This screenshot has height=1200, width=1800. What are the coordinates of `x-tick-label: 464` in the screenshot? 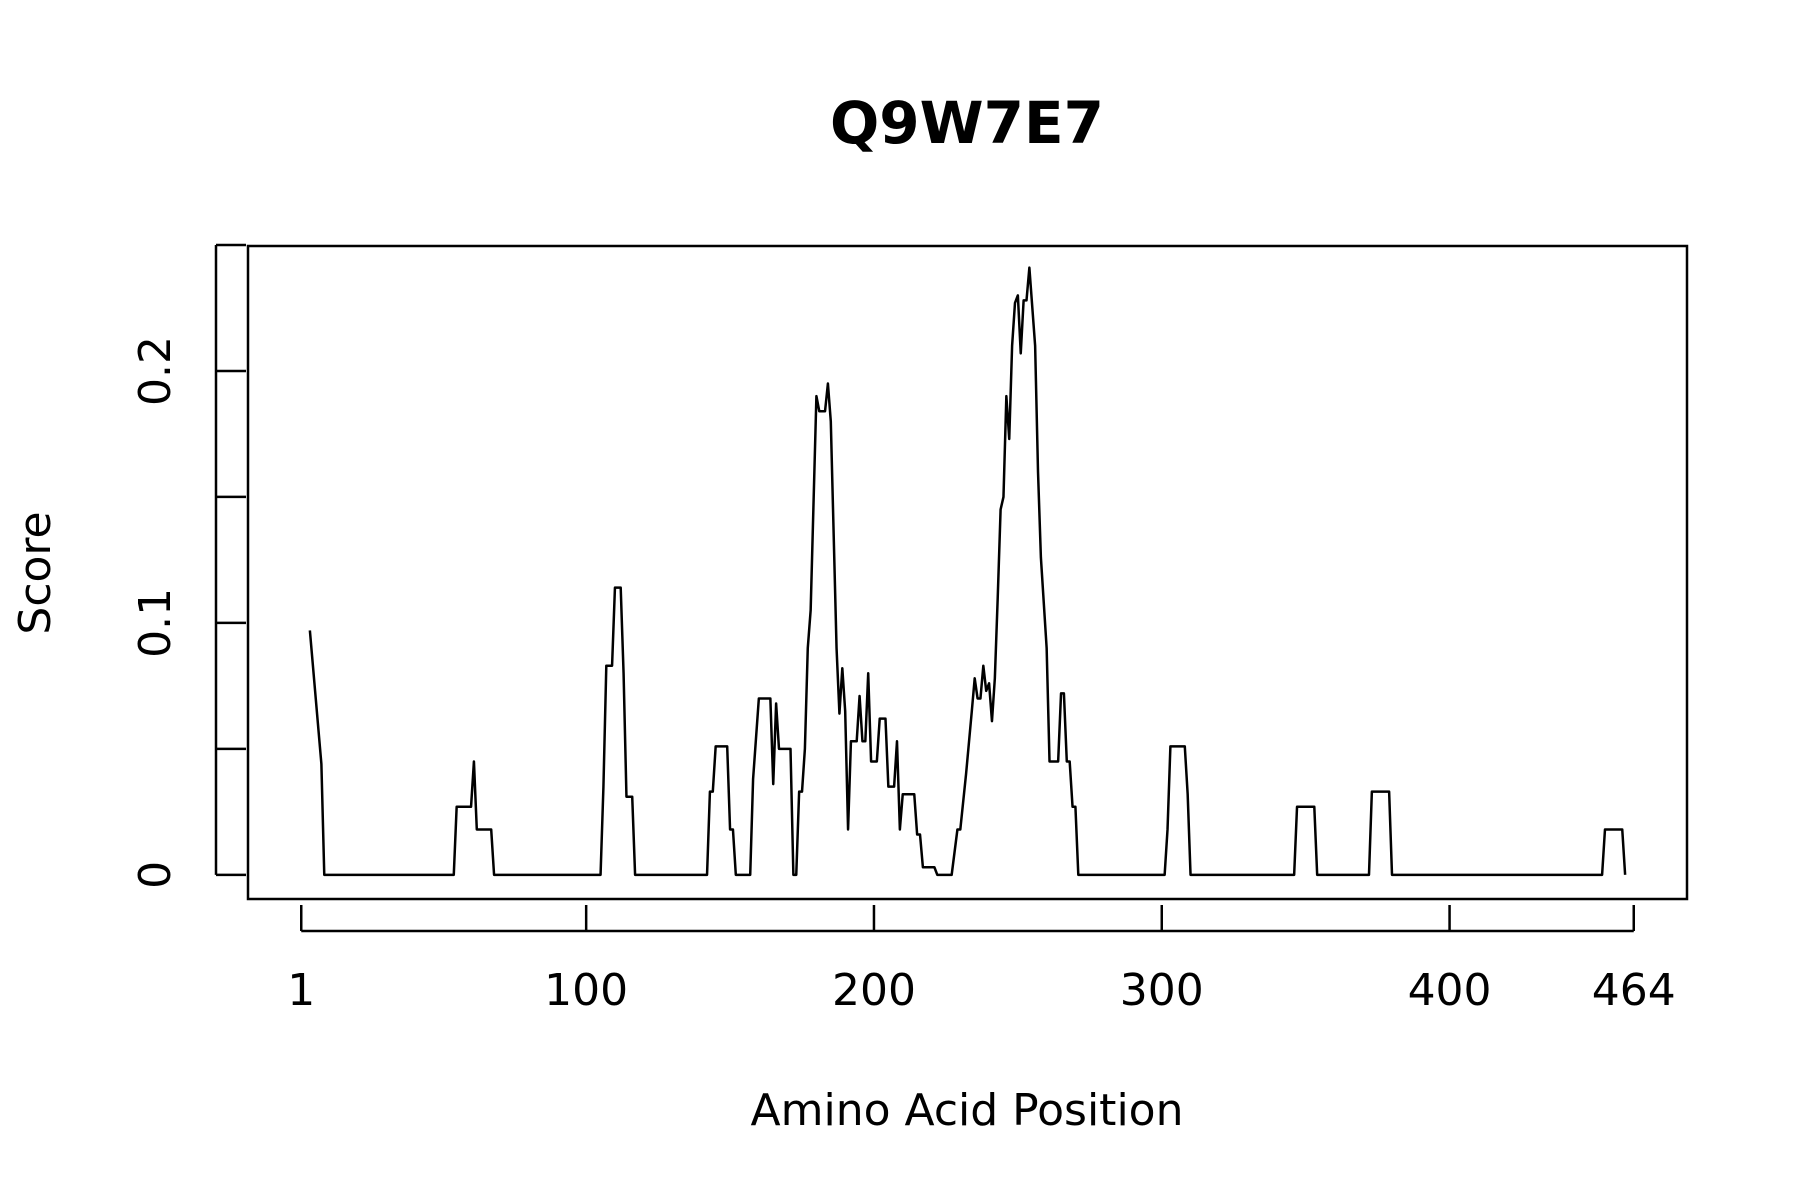 It's located at (1634, 990).